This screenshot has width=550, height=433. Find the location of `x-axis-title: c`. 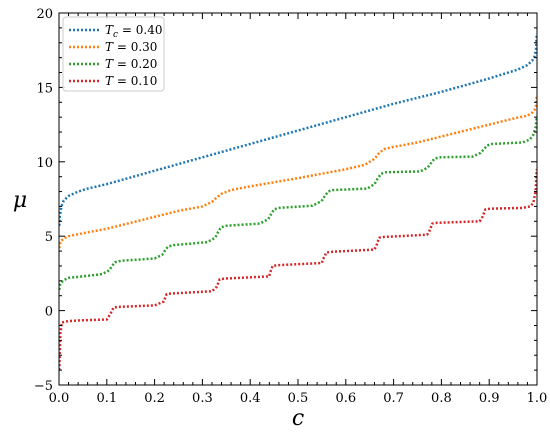

x-axis-title: c is located at coordinates (298, 418).